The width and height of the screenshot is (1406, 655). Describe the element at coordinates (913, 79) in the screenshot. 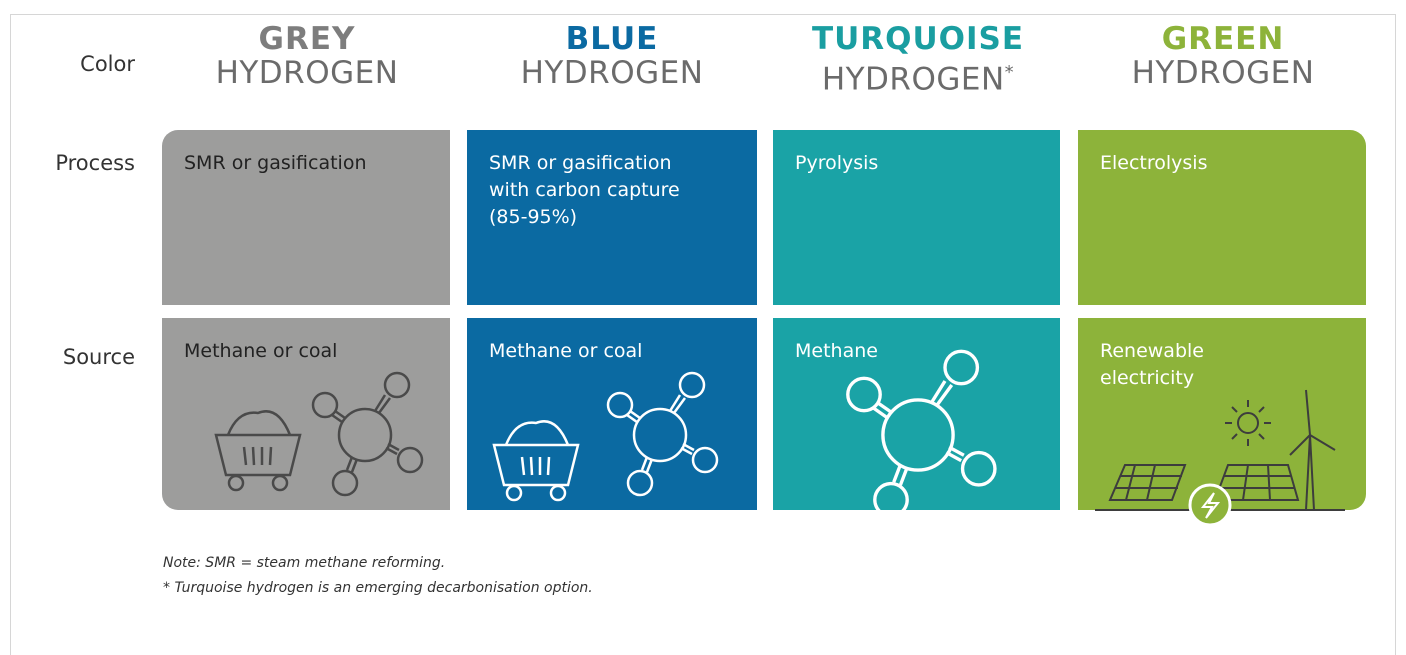

I see `subtitle-text: HYDROGEN` at that location.